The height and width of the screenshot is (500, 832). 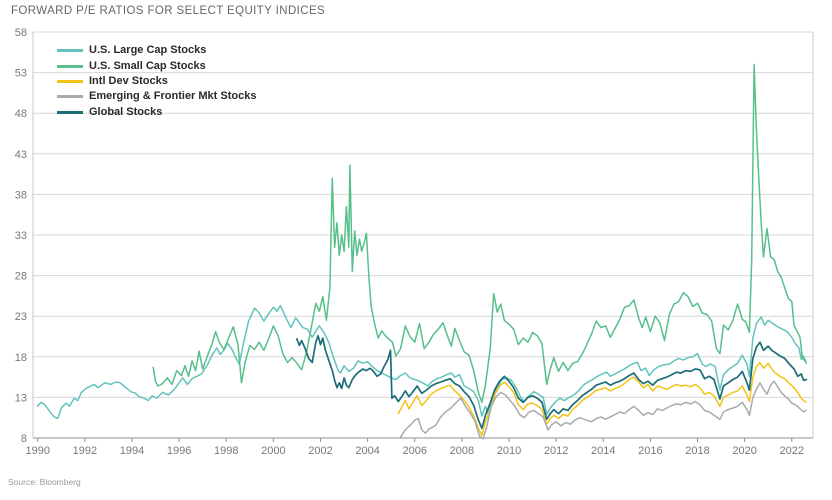 What do you see at coordinates (24, 439) in the screenshot?
I see `y-tick-label: 8` at bounding box center [24, 439].